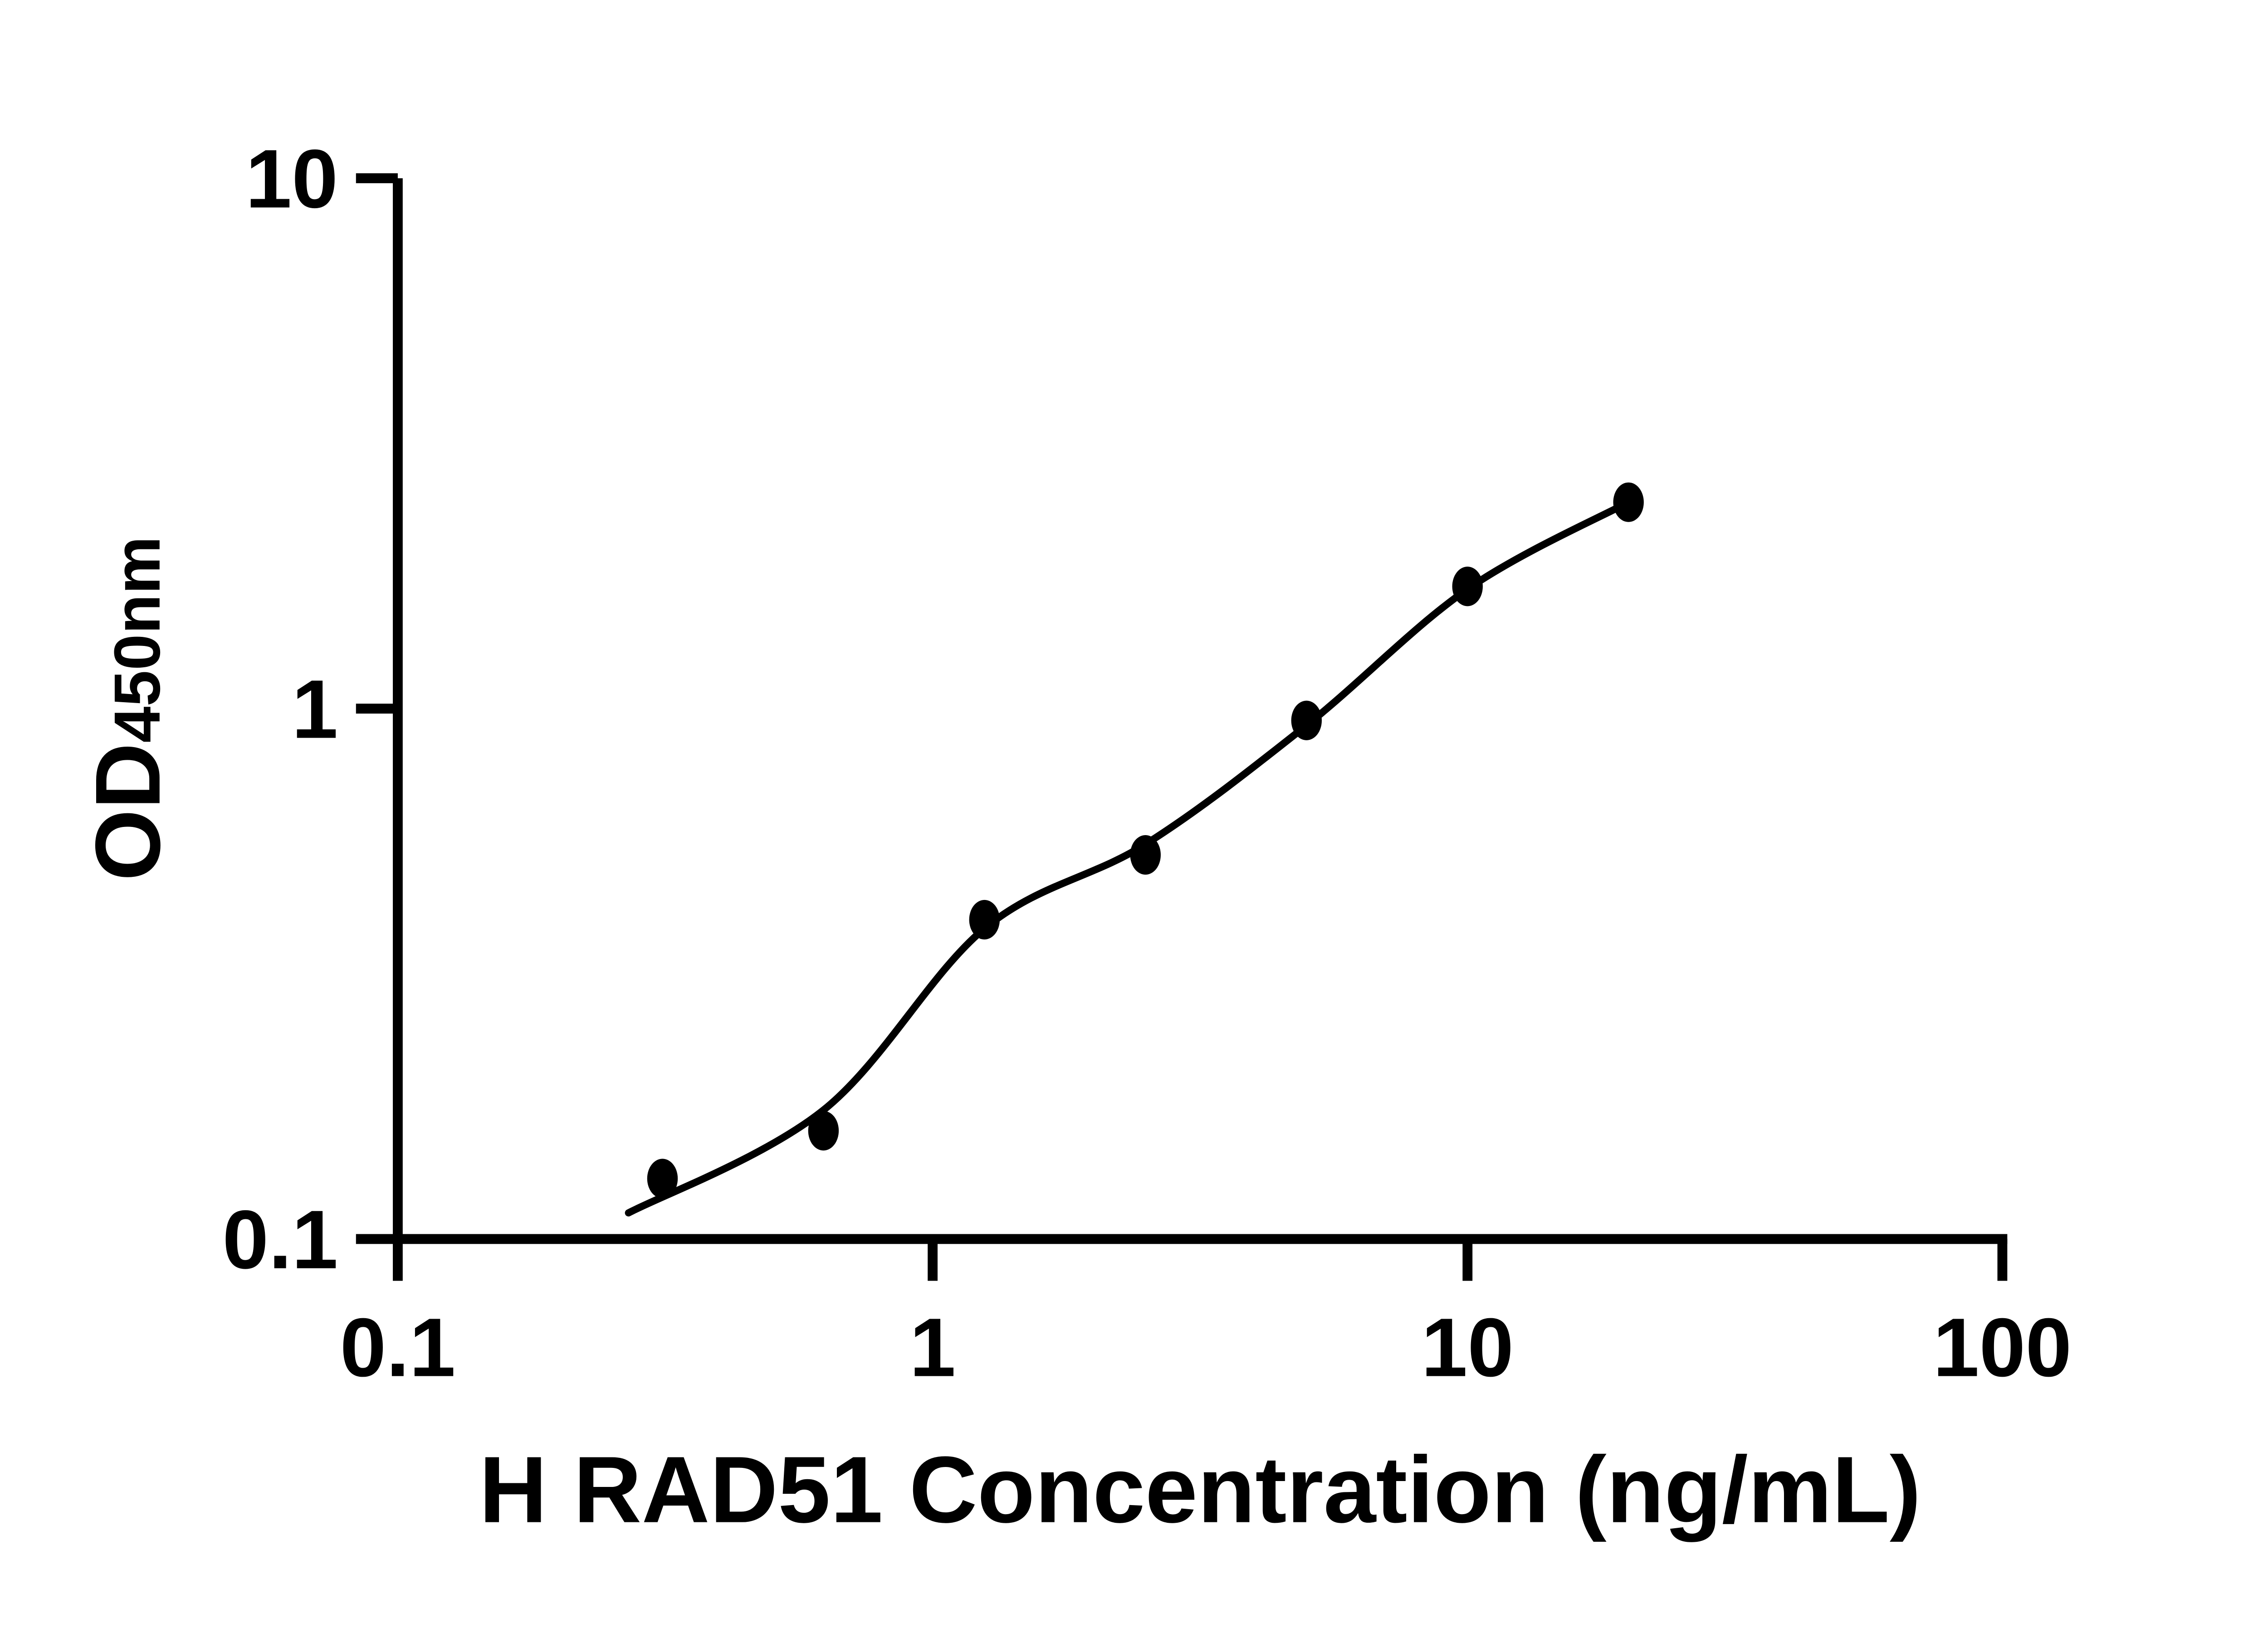  Describe the element at coordinates (129, 812) in the screenshot. I see `y-axis-title-main: OD` at that location.